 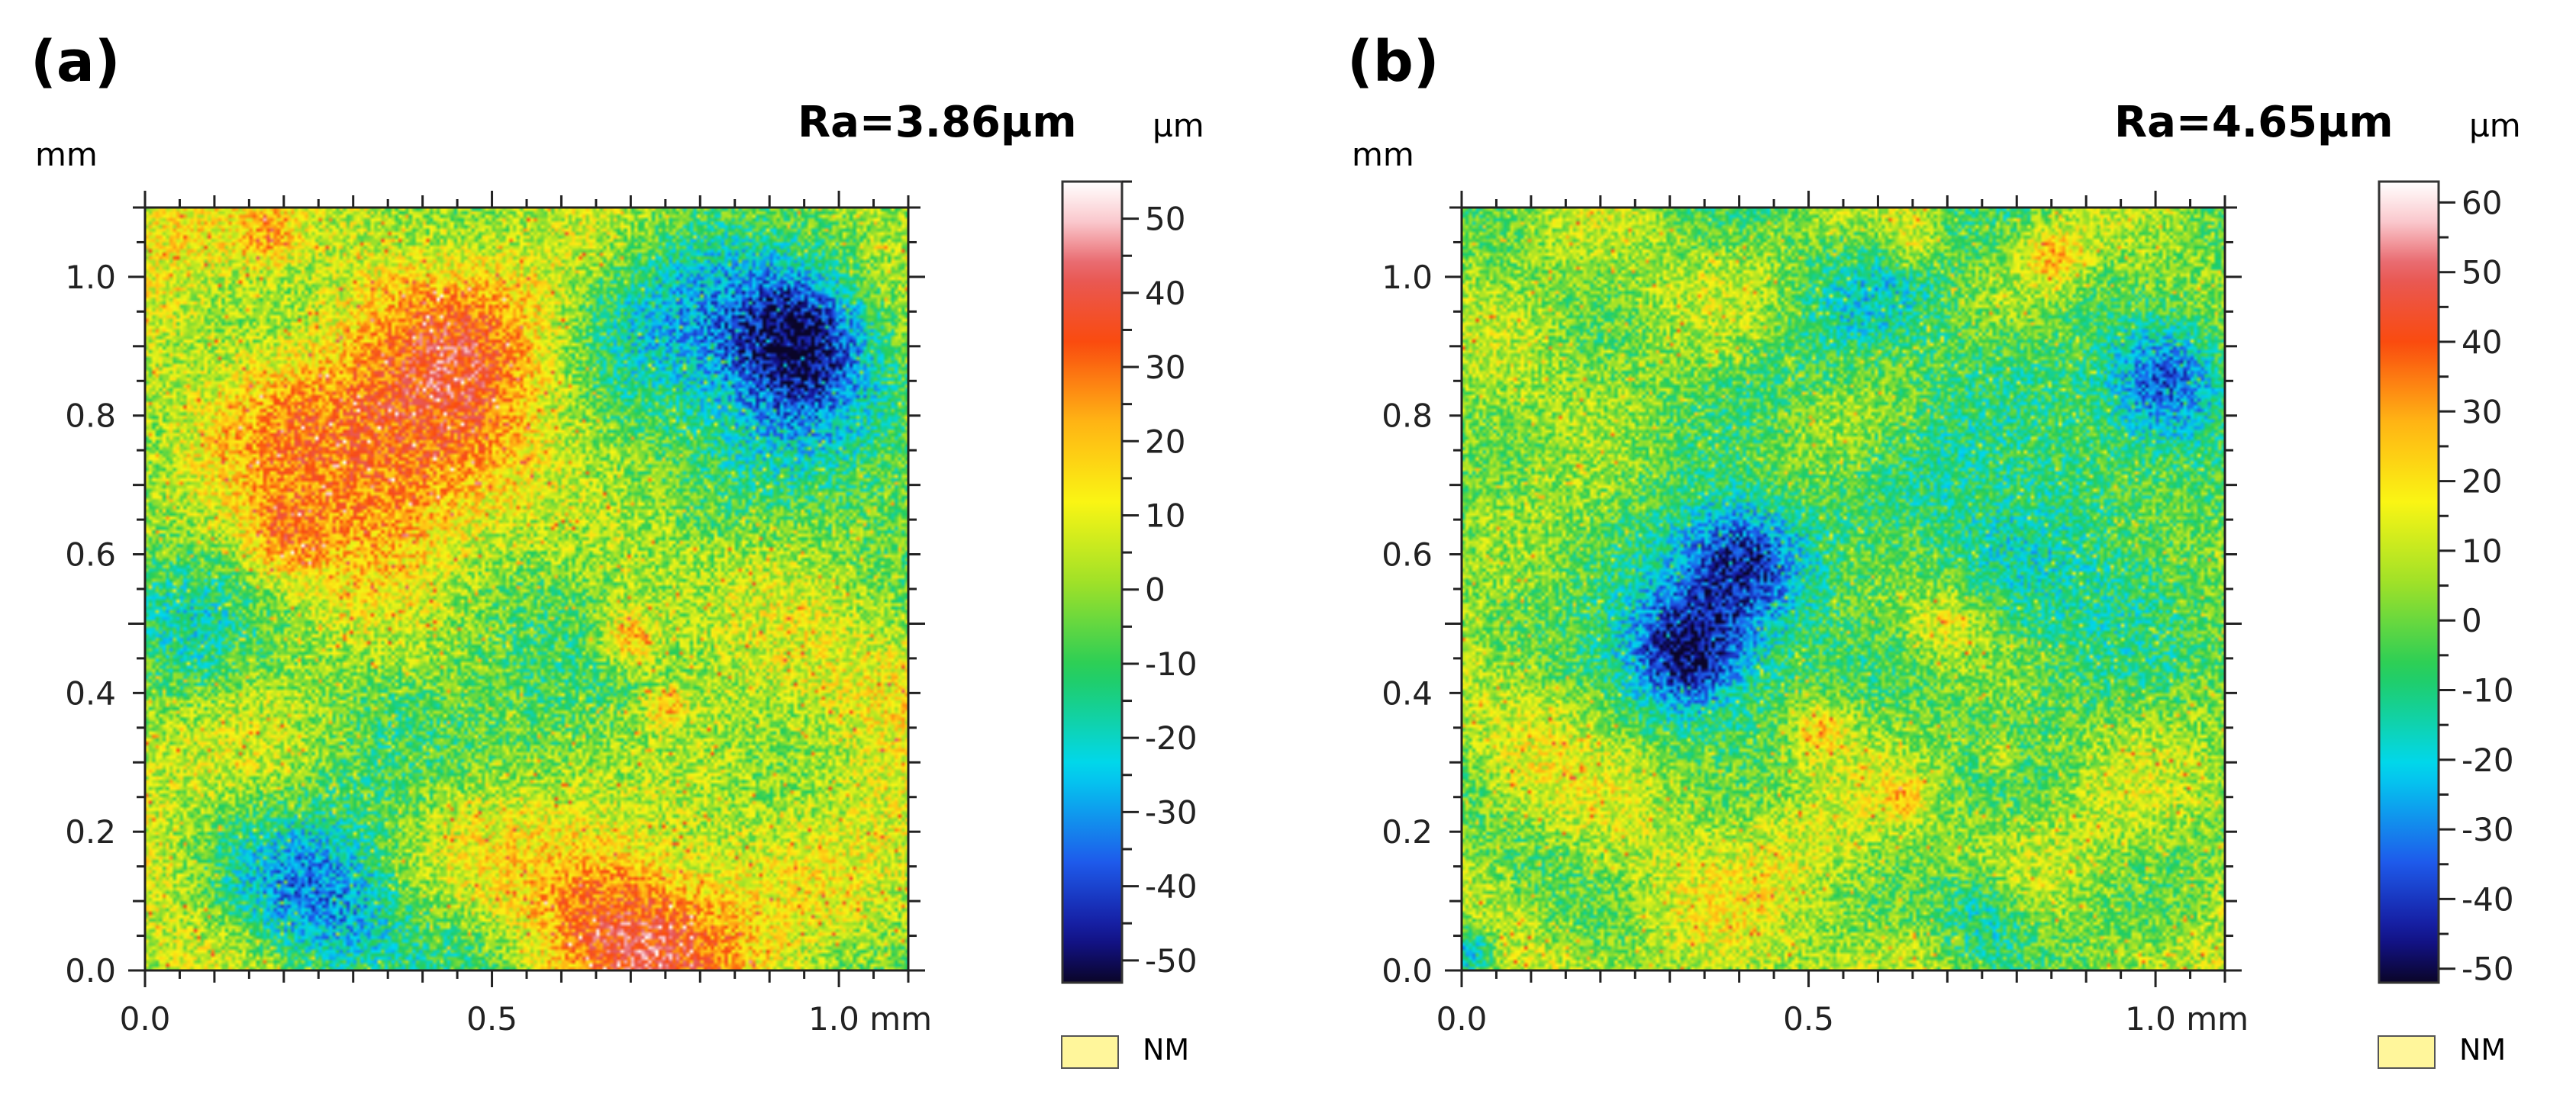 What do you see at coordinates (2482, 202) in the screenshot?
I see `colorbar-tick-label: 60` at bounding box center [2482, 202].